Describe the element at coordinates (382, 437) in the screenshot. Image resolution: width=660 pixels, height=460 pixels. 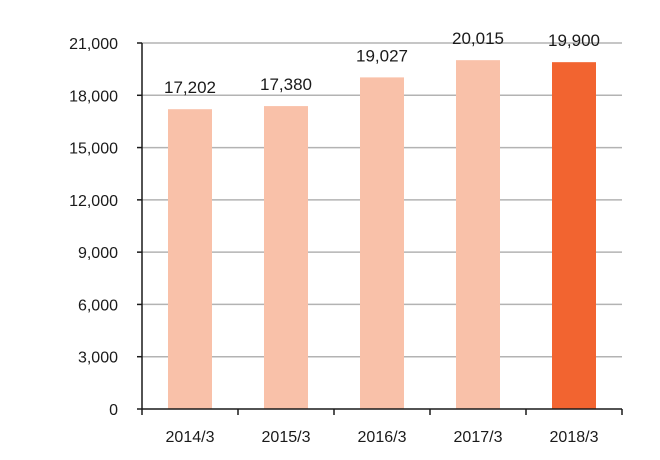
I see `x-tick-label: 2016/3` at that location.